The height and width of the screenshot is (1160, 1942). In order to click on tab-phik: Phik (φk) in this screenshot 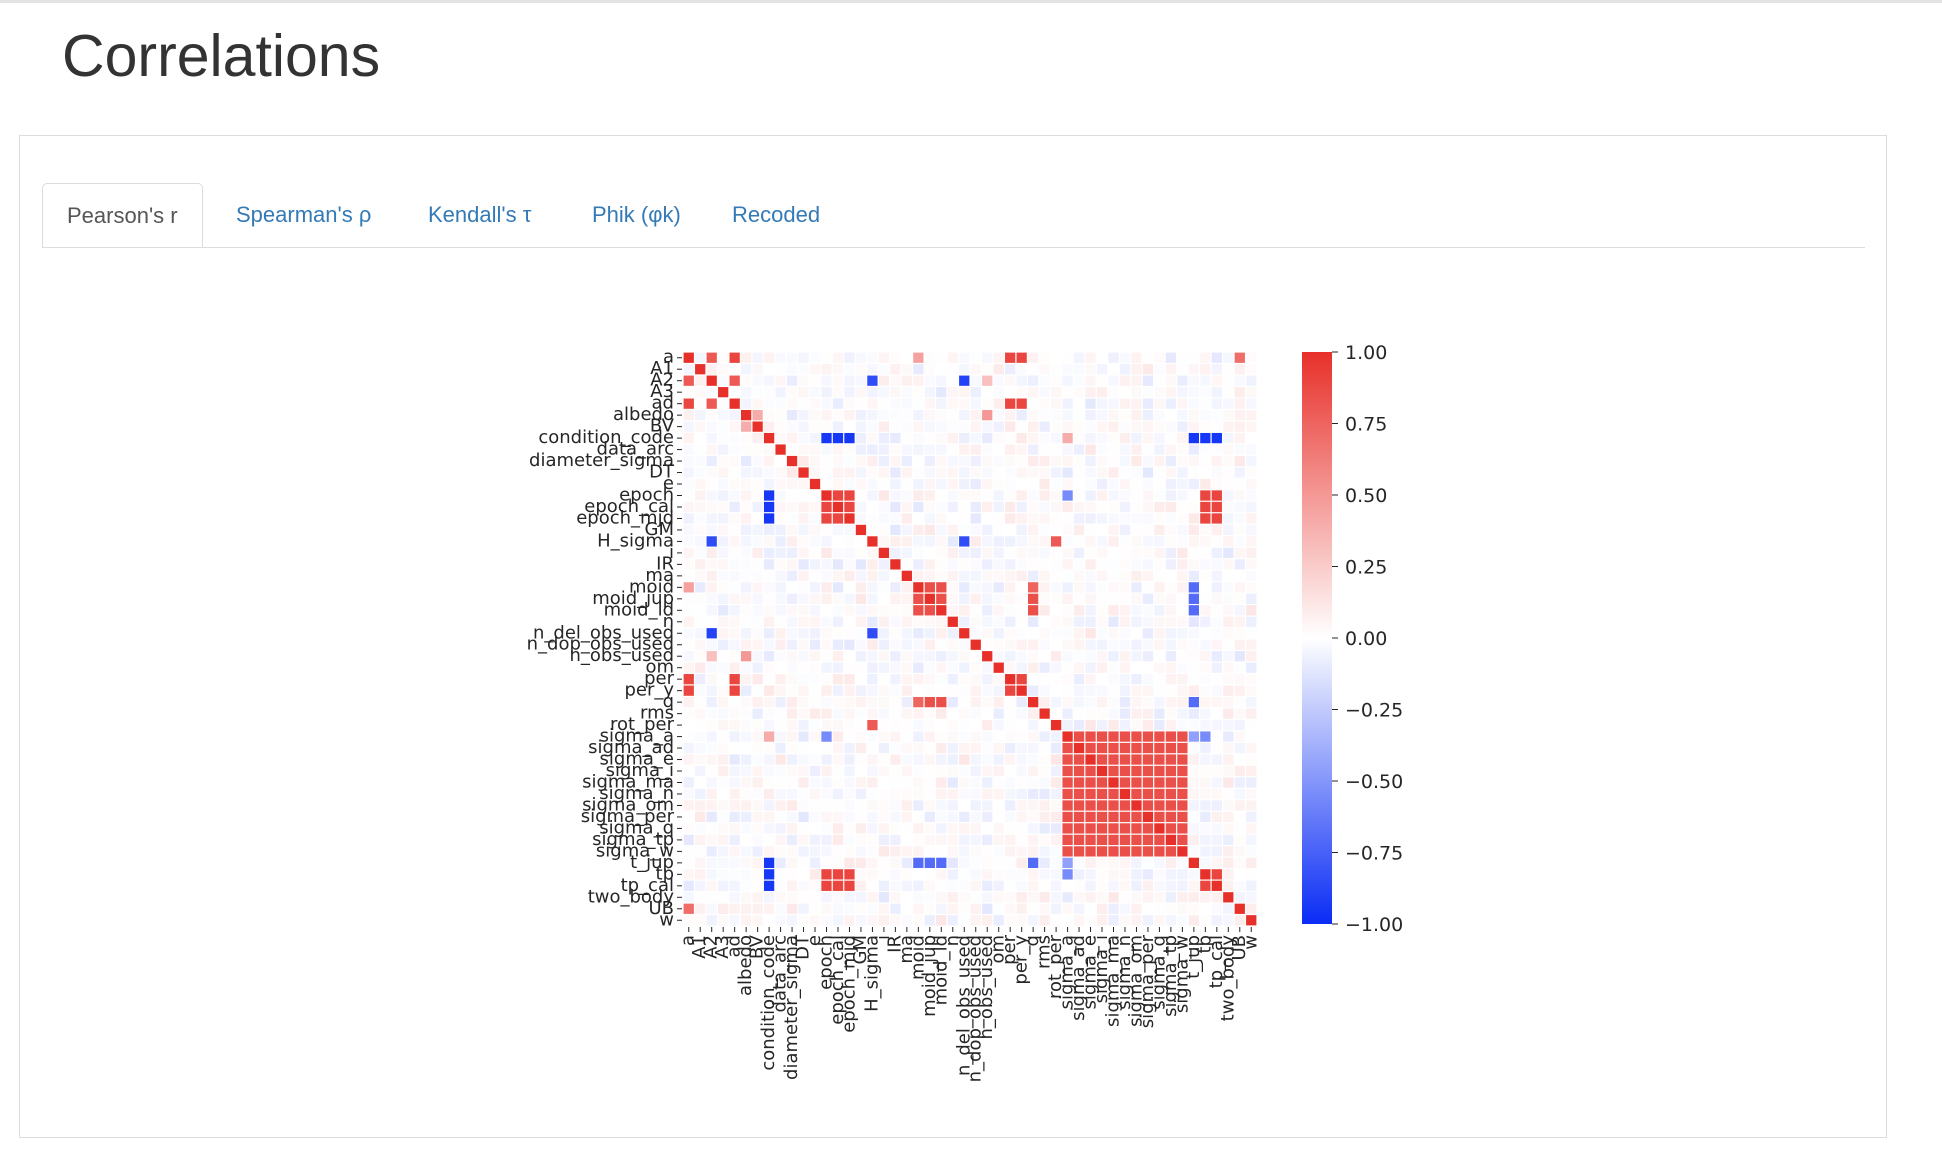, I will do `click(636, 215)`.